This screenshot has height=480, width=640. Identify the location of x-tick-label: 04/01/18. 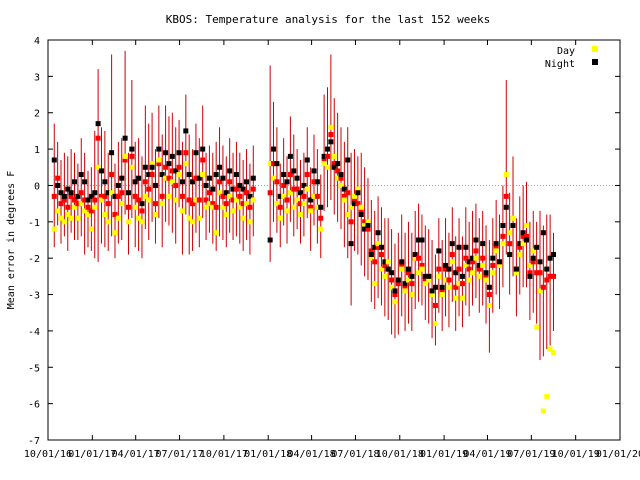
(312, 454).